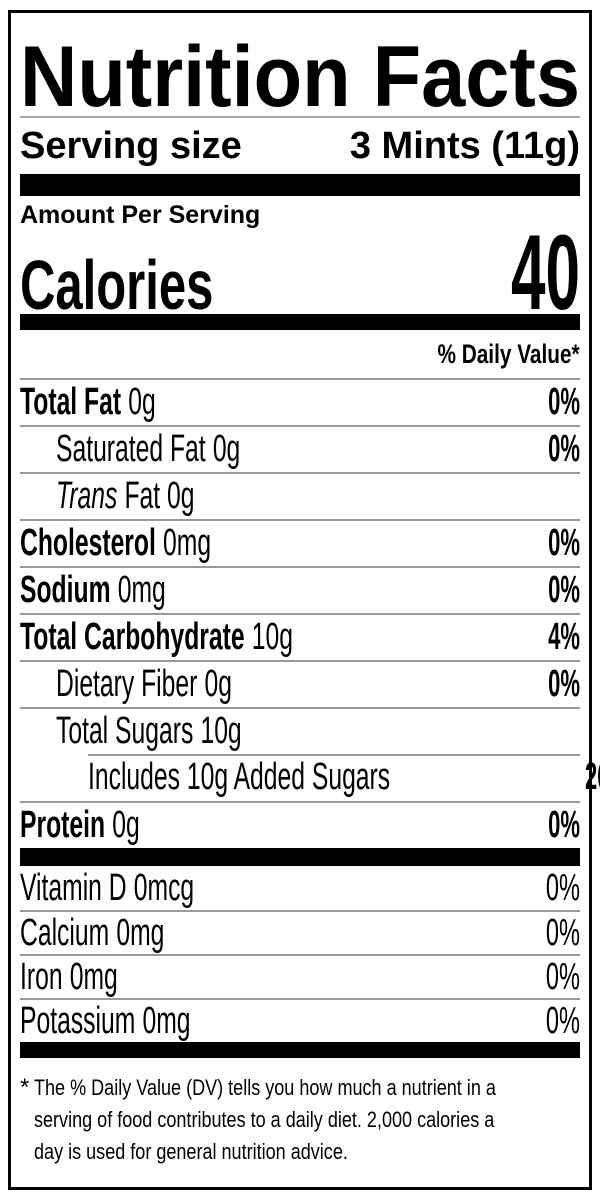 The image size is (600, 1200). I want to click on nutrient-amount: Fat 0g, so click(159, 496).